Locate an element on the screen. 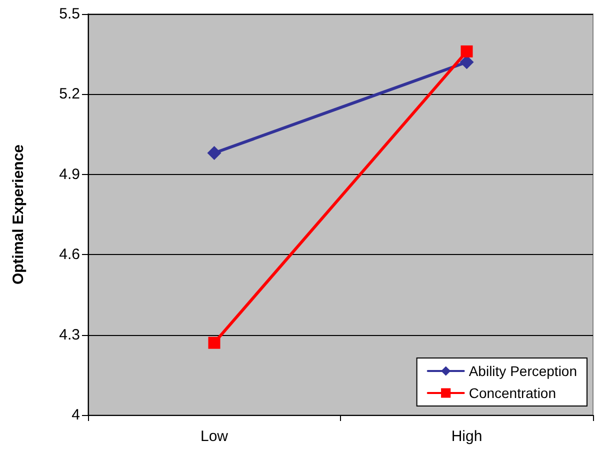  y-axis-title: Optimal Experience is located at coordinates (18, 214).